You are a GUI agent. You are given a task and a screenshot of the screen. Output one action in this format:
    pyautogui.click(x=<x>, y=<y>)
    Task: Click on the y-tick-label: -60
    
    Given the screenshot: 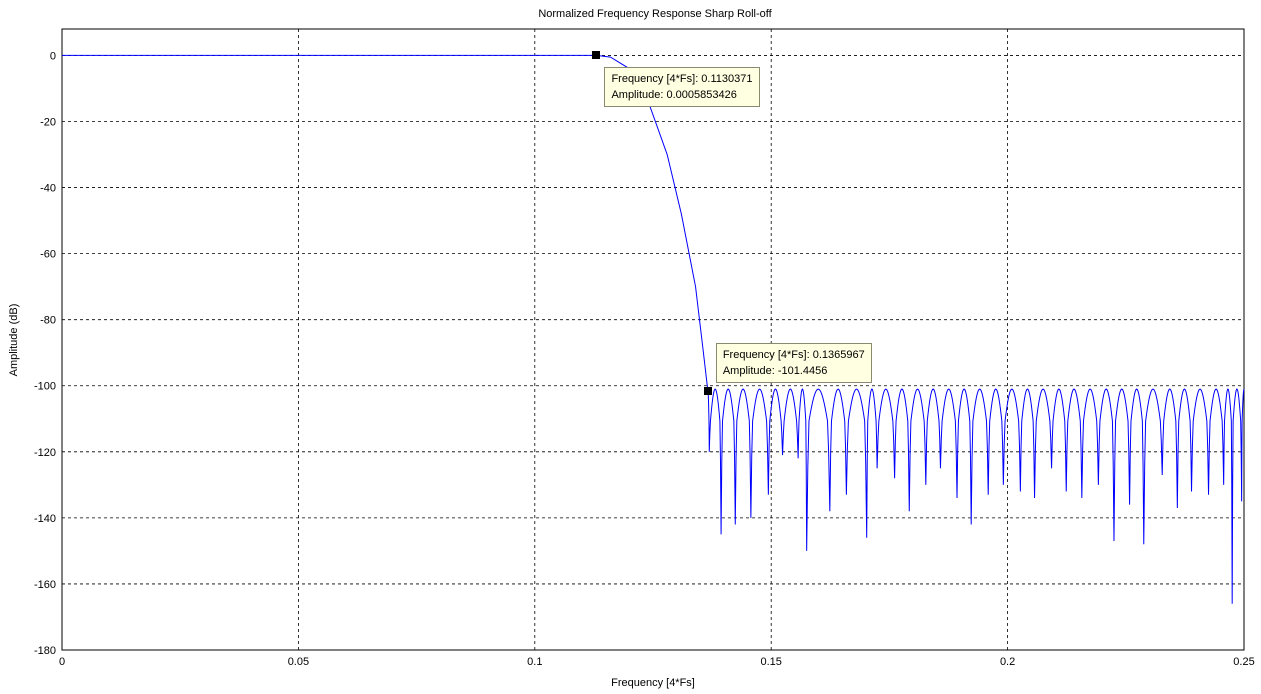 What is the action you would take?
    pyautogui.click(x=48, y=255)
    